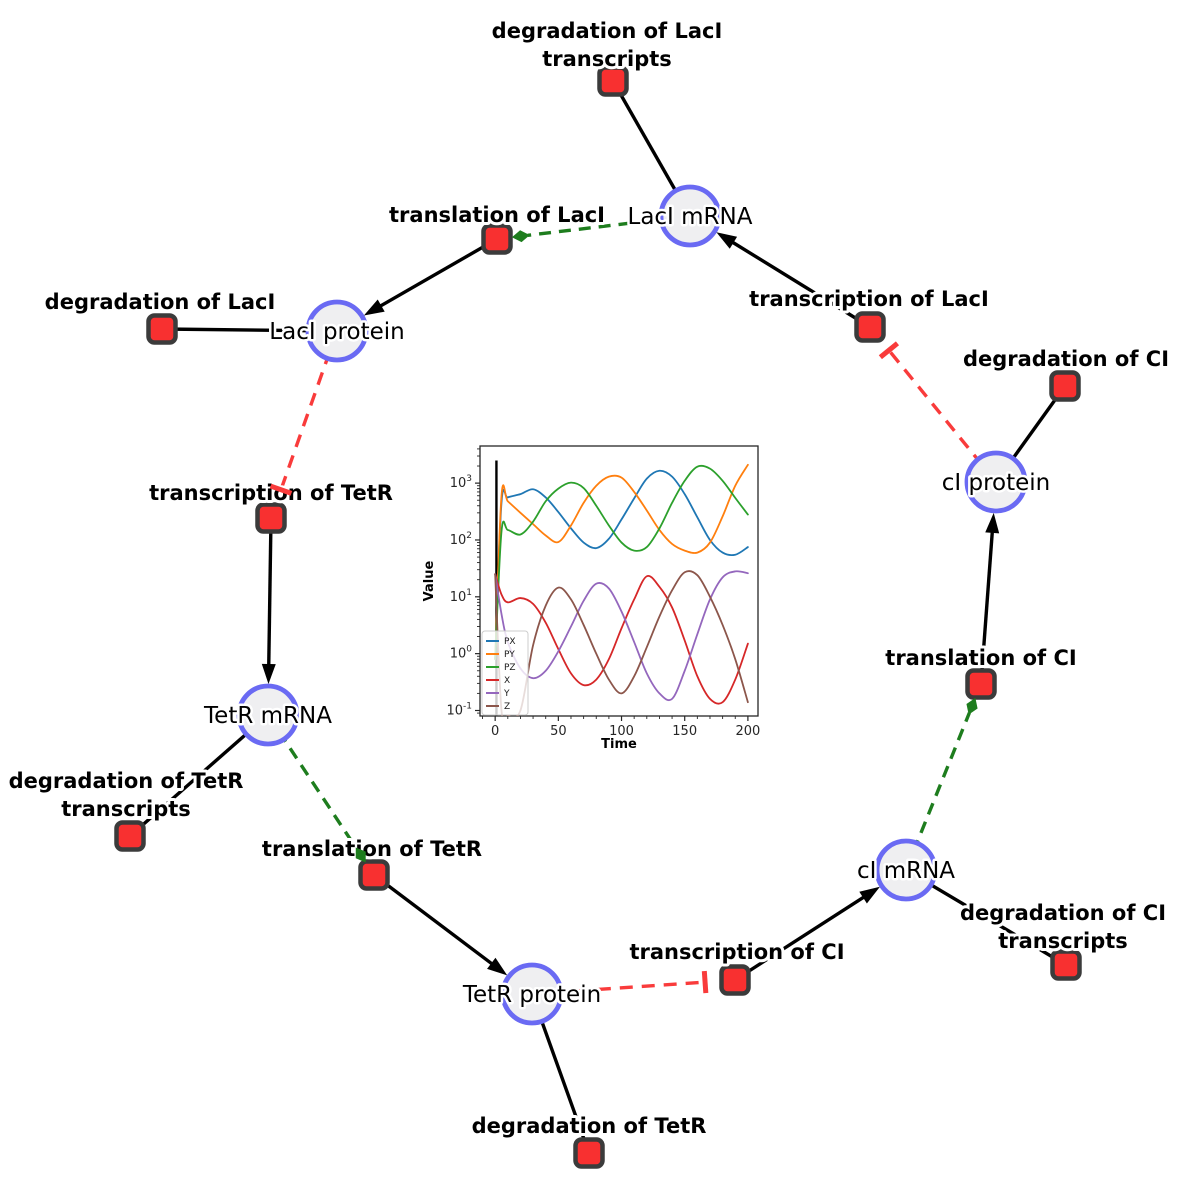 The width and height of the screenshot is (1189, 1200). What do you see at coordinates (495, 731) in the screenshot?
I see `x-tick-label: 0` at bounding box center [495, 731].